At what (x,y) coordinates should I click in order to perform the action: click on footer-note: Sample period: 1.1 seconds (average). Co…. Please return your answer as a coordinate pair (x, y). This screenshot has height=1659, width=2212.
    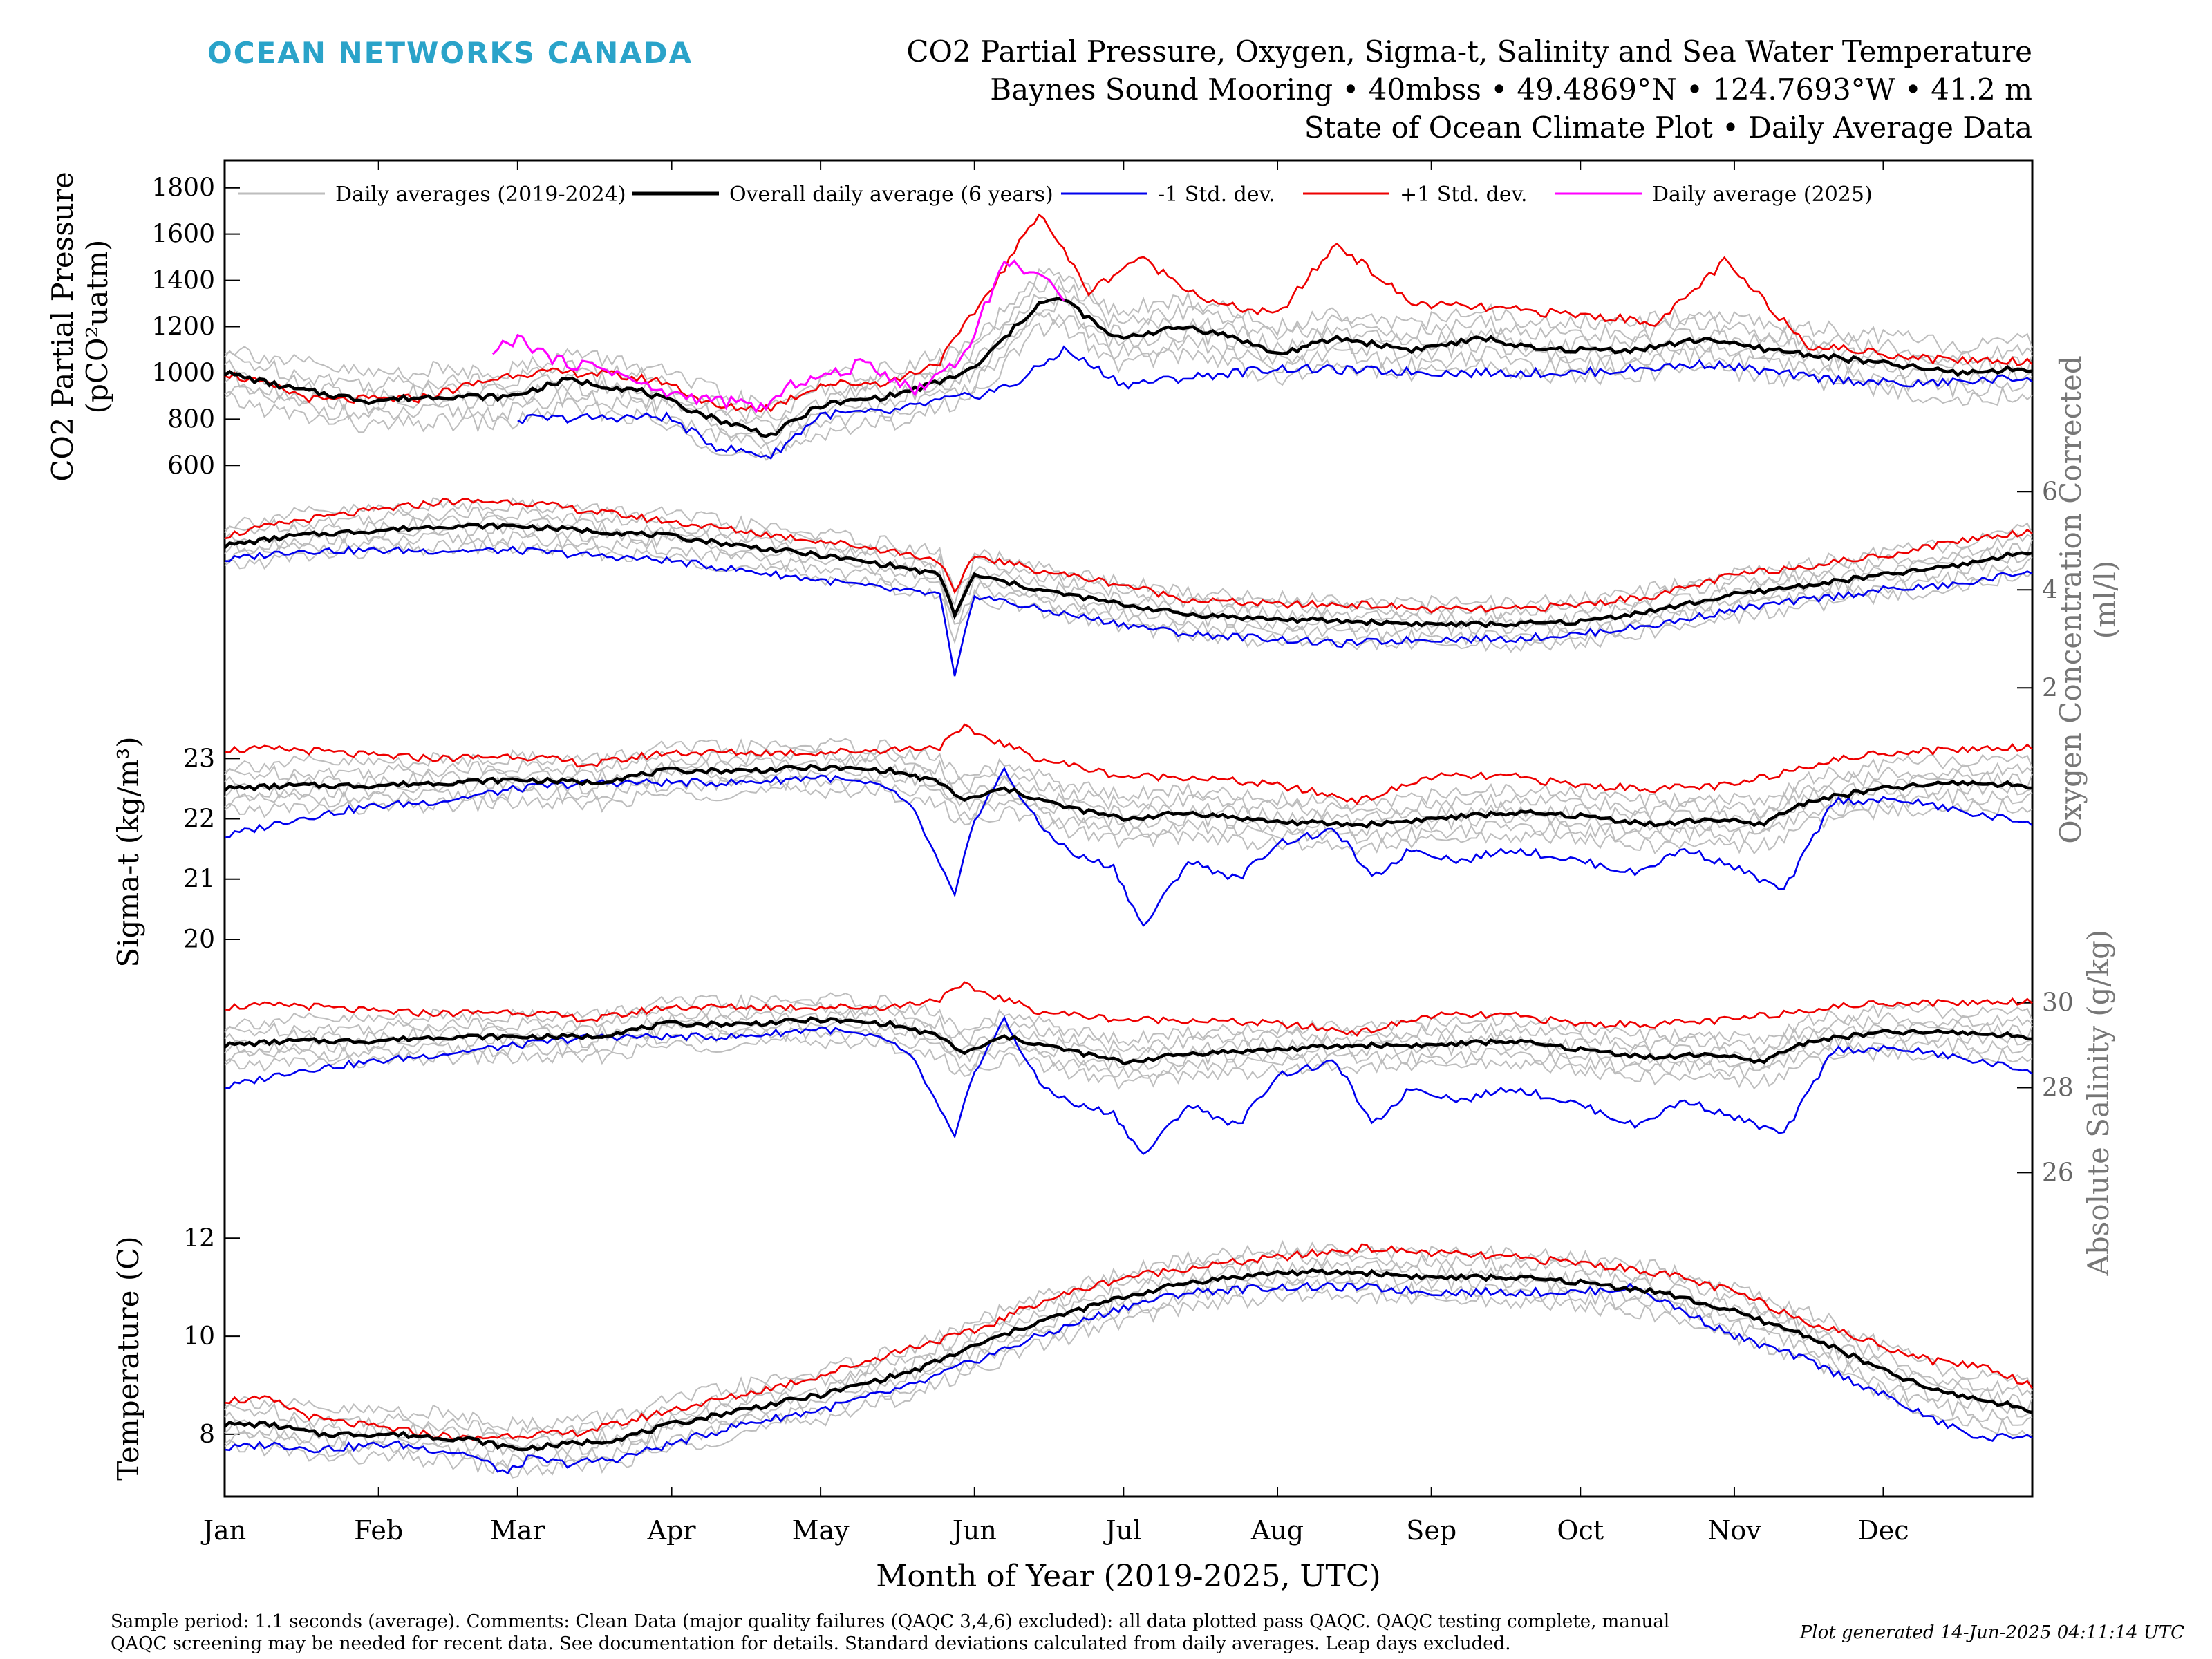
    Looking at the image, I should click on (890, 1633).